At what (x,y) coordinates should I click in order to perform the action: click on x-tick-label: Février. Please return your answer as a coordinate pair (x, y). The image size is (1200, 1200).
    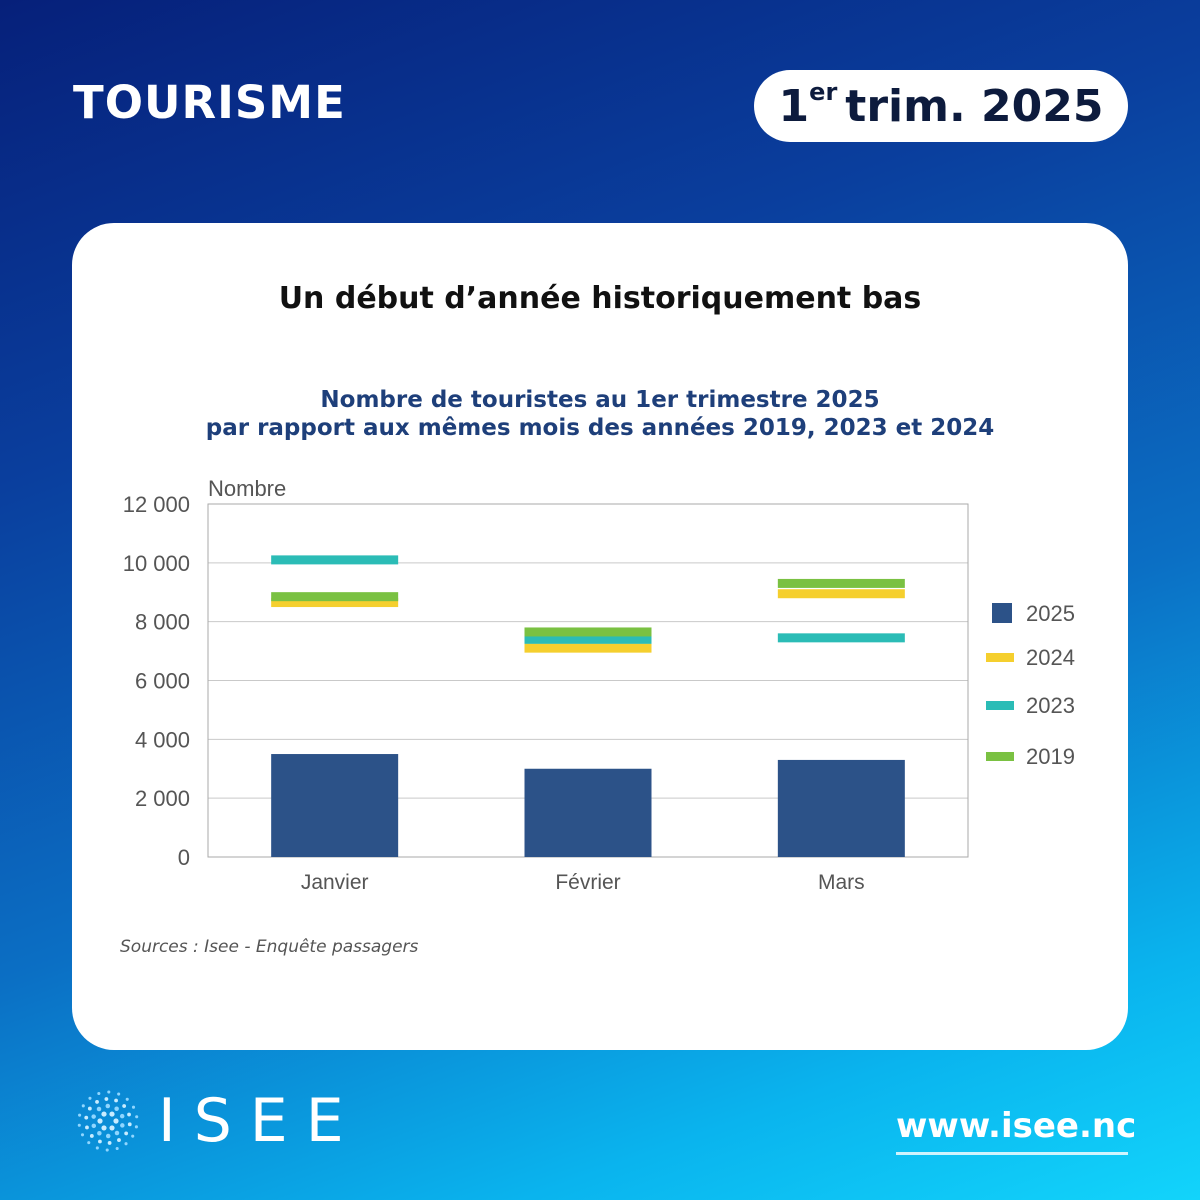
    Looking at the image, I should click on (587, 882).